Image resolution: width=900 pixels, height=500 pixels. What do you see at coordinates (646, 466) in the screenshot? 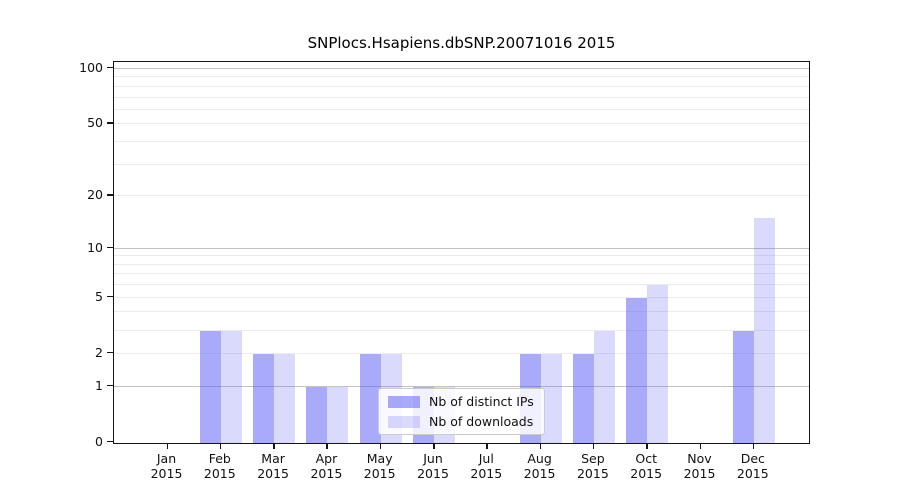
I see `x-tick-label-oct: Oct 2015` at bounding box center [646, 466].